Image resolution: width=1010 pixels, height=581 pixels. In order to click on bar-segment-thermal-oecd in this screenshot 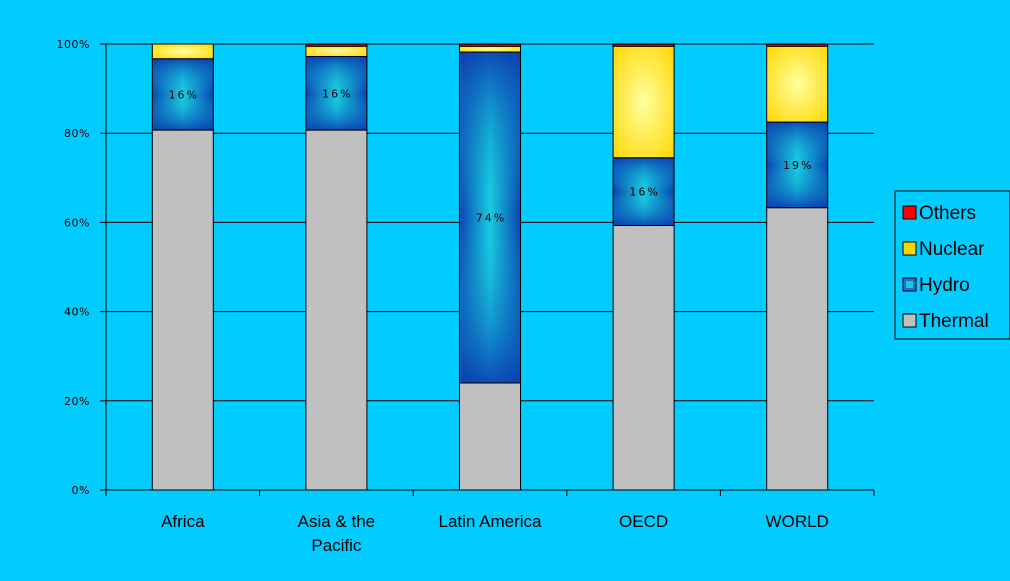, I will do `click(643, 358)`.